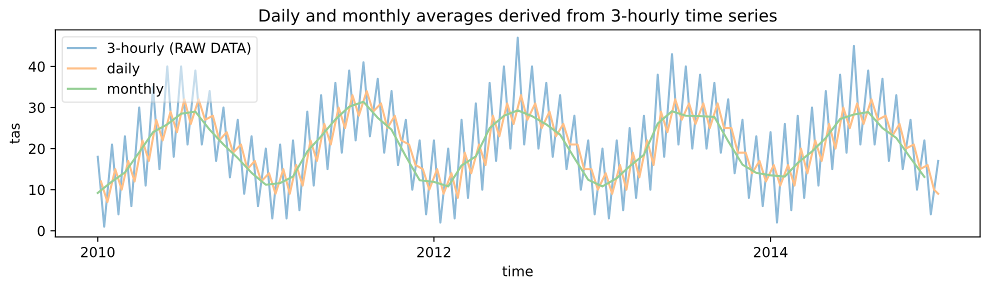 Image resolution: width=989 pixels, height=290 pixels. Describe the element at coordinates (97, 252) in the screenshot. I see `x-tick-label: 2010` at that location.